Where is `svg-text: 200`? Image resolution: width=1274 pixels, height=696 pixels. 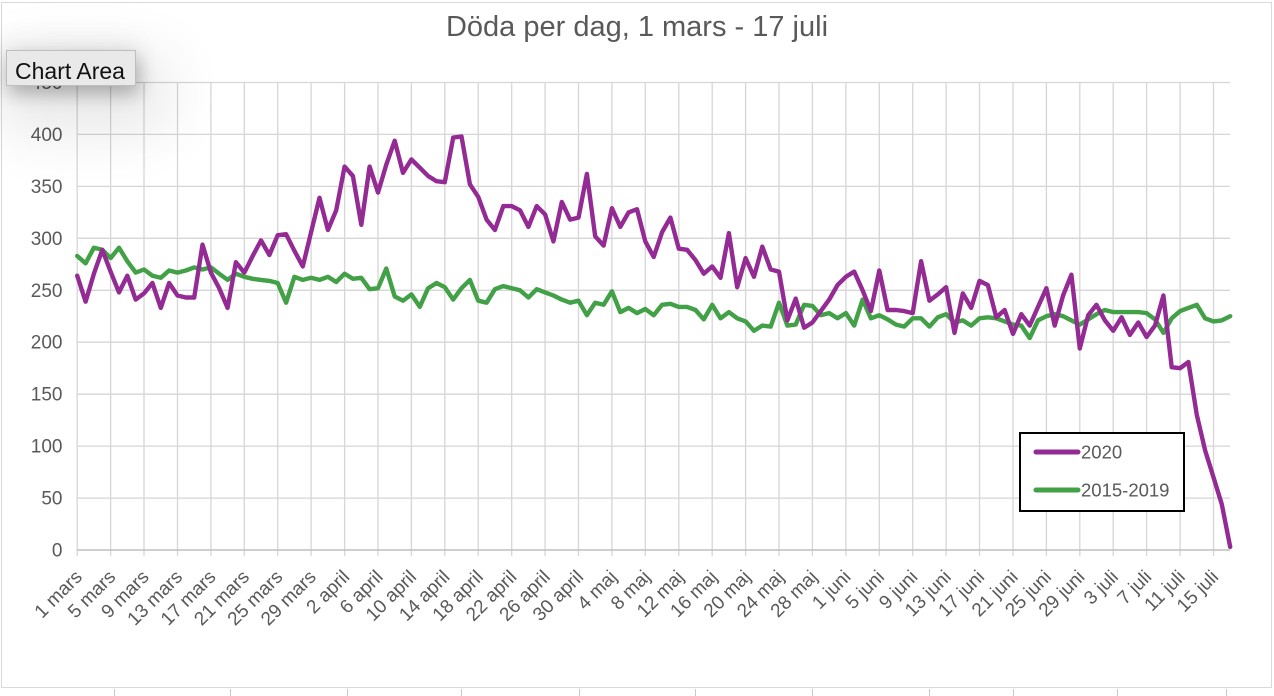
svg-text: 200 is located at coordinates (47, 343).